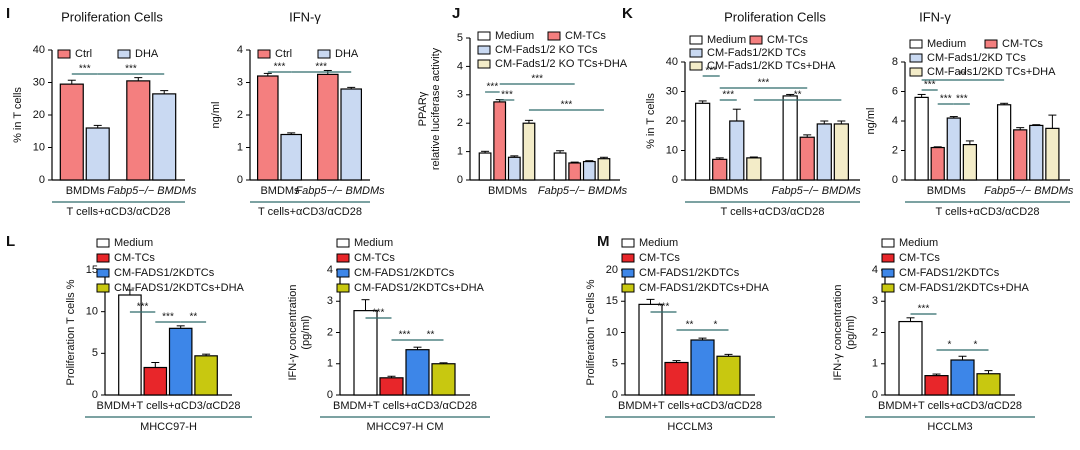 The width and height of the screenshot is (1080, 450). What do you see at coordinates (546, 50) in the screenshot?
I see `legend-label: CM-Fads1/2 KO TCs` at bounding box center [546, 50].